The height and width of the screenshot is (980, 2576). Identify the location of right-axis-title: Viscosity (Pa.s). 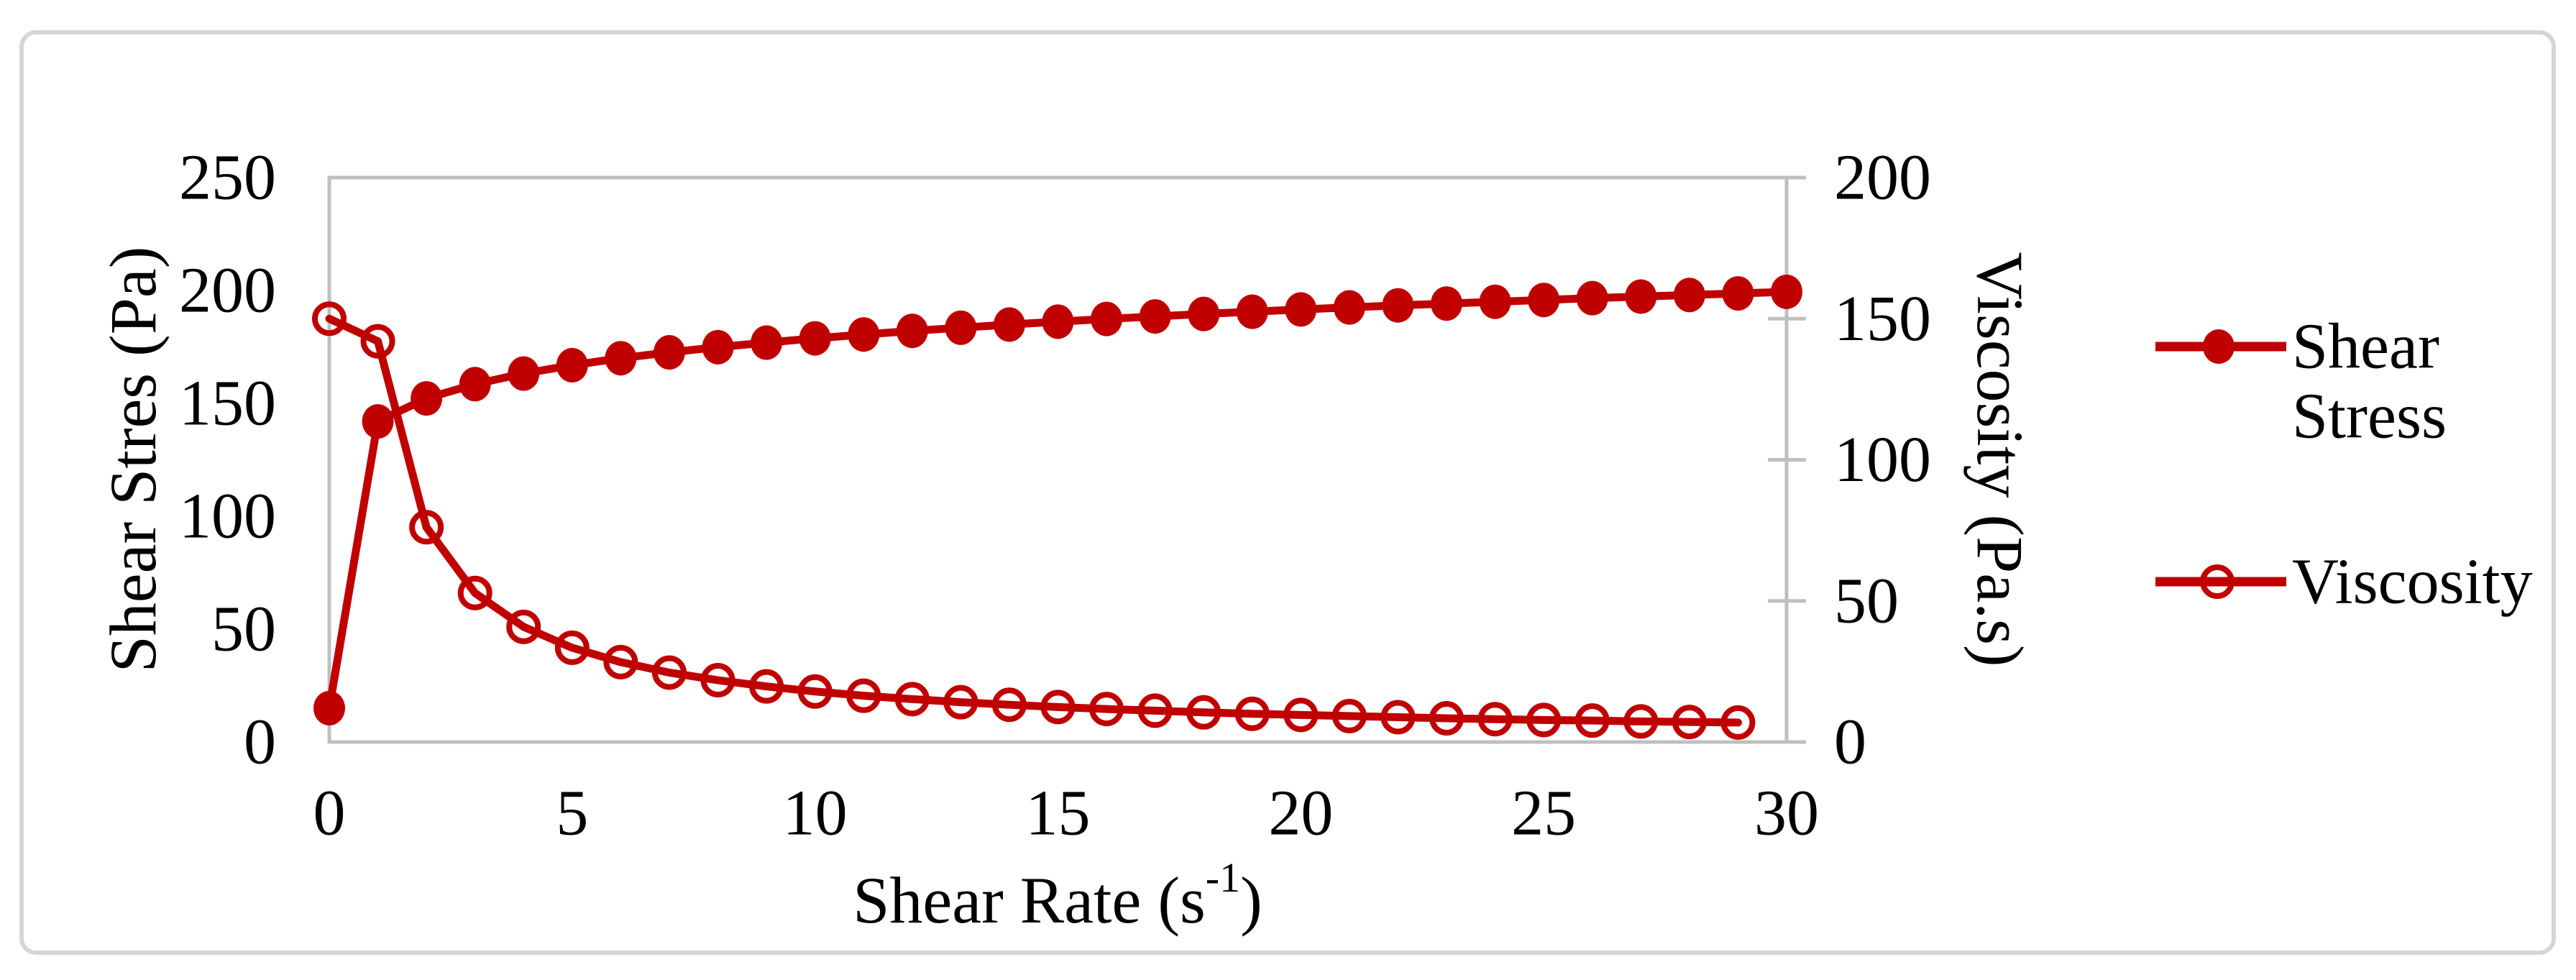
(2000, 459).